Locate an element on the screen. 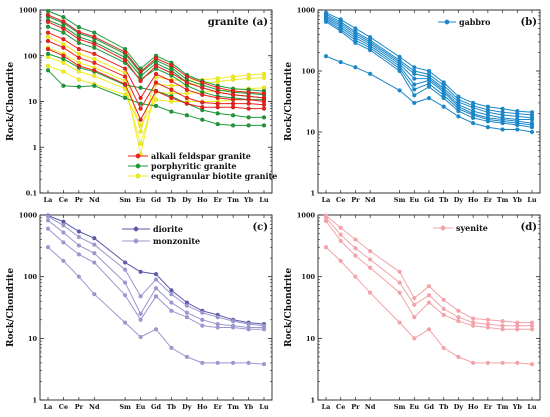  panel-label: (b) is located at coordinates (529, 22).